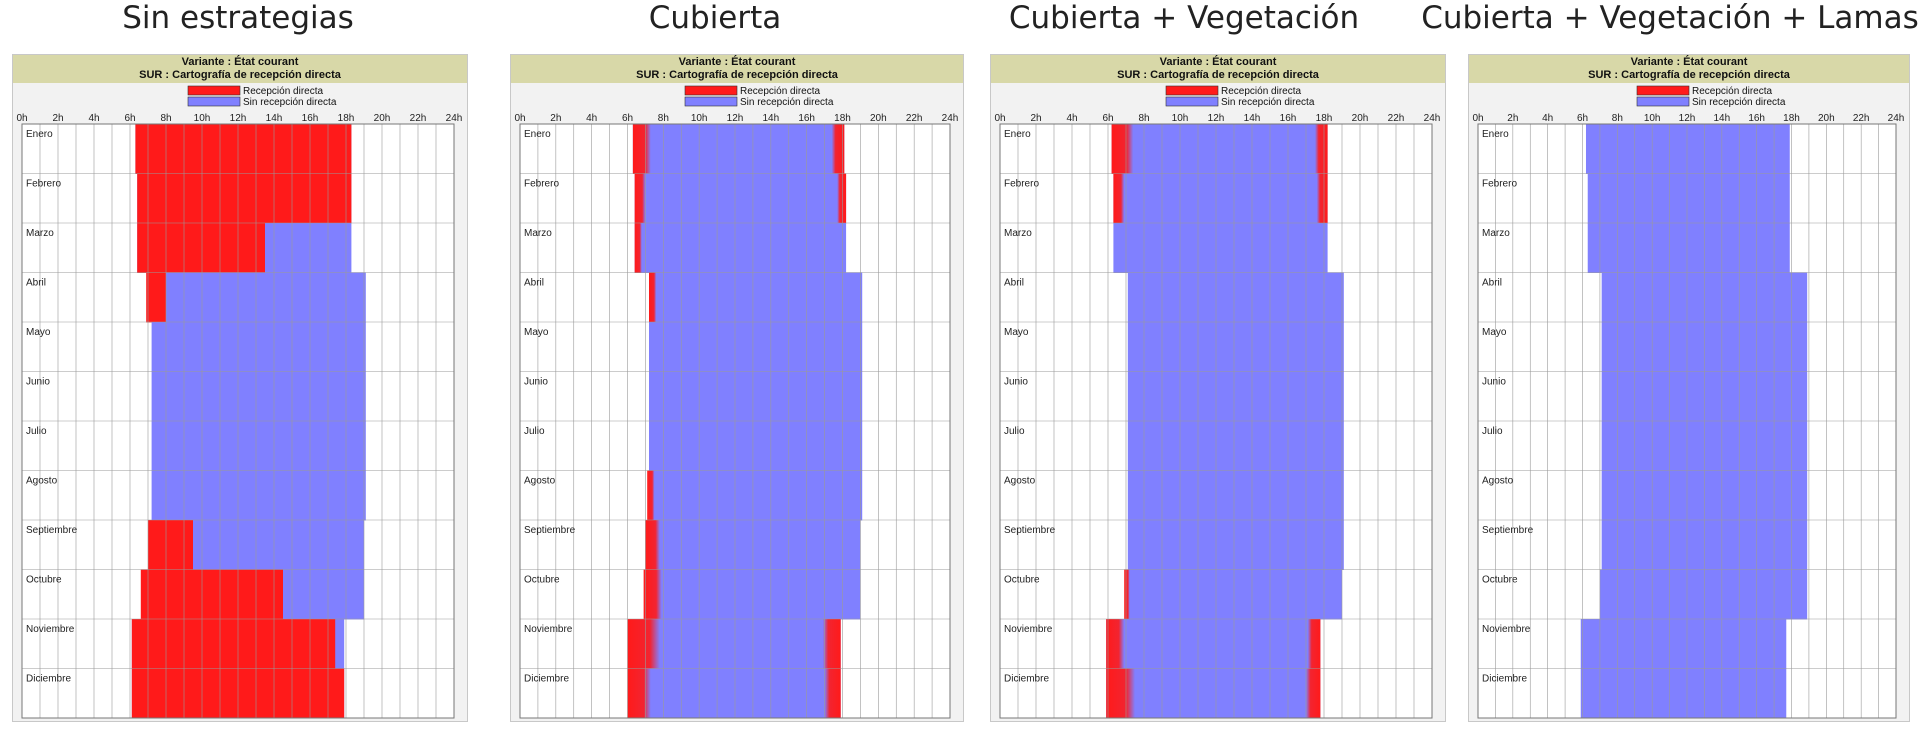 The height and width of the screenshot is (736, 1920). What do you see at coordinates (93, 118) in the screenshot?
I see `x-tick-label: 4h` at bounding box center [93, 118].